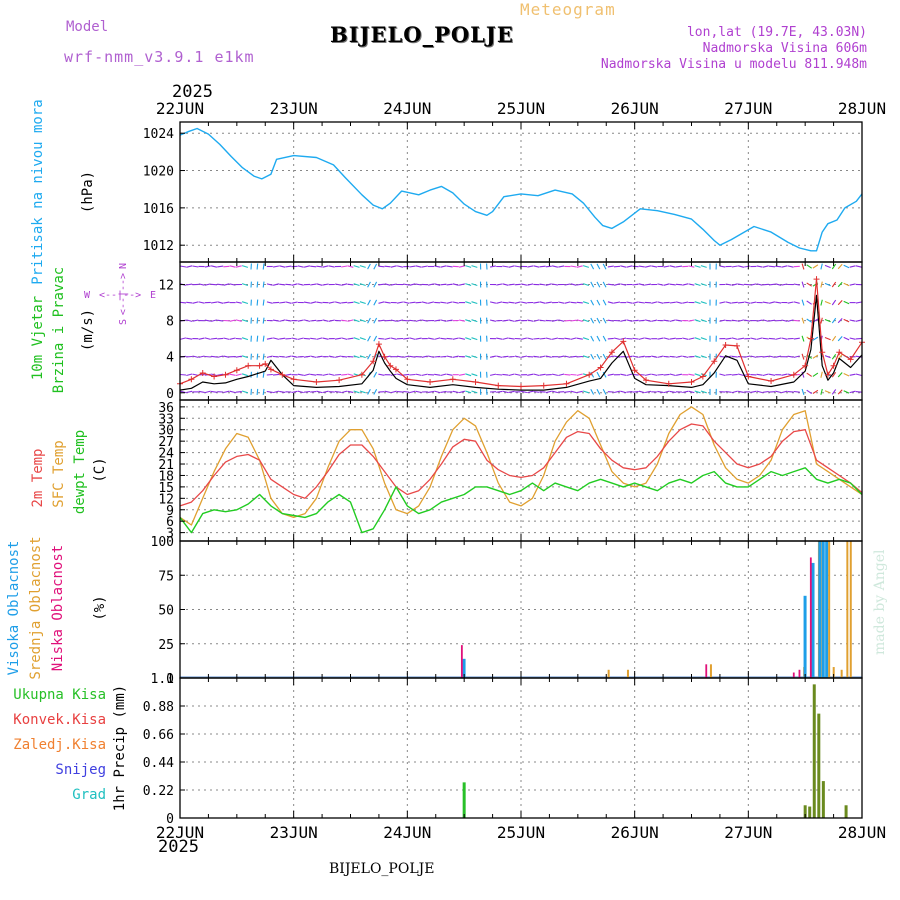  What do you see at coordinates (170, 322) in the screenshot?
I see `y-tick-label: 8` at bounding box center [170, 322].